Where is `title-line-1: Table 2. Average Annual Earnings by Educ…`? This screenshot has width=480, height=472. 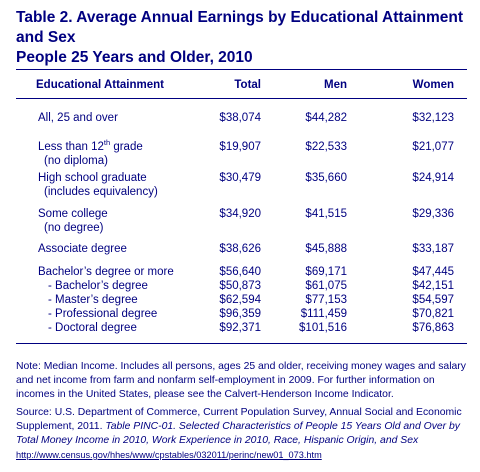
title-line-1: Table 2. Average Annual Earnings by Educ… is located at coordinates (240, 27).